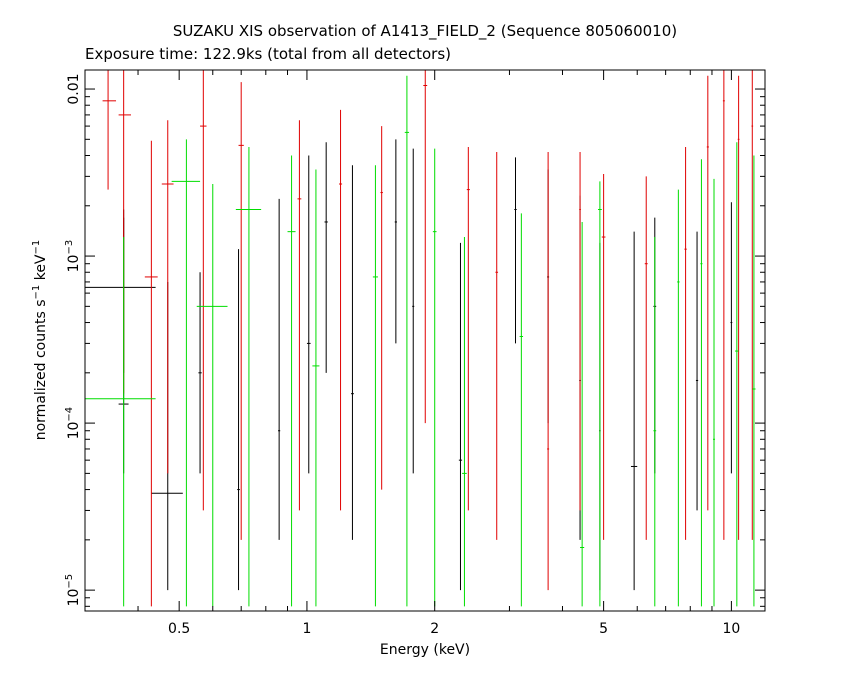 This screenshot has width=850, height=680. I want to click on x-tick-label: 5, so click(603, 629).